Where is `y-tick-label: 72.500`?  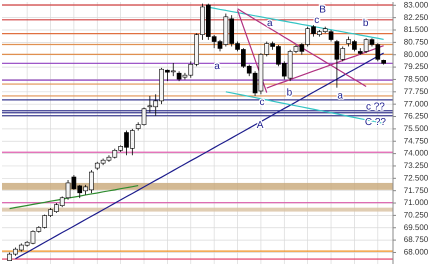
y-tick-label: 72.500 is located at coordinates (416, 177).